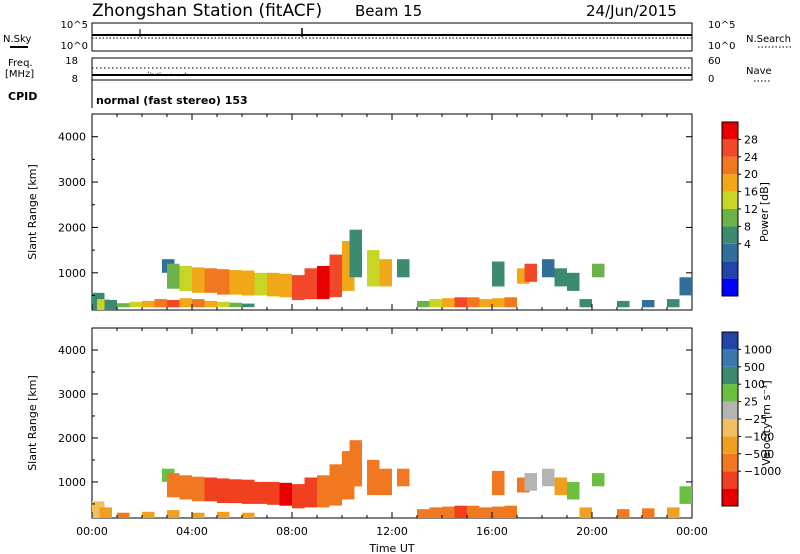  What do you see at coordinates (714, 61) in the screenshot?
I see `nave-tick-top: 60` at bounding box center [714, 61].